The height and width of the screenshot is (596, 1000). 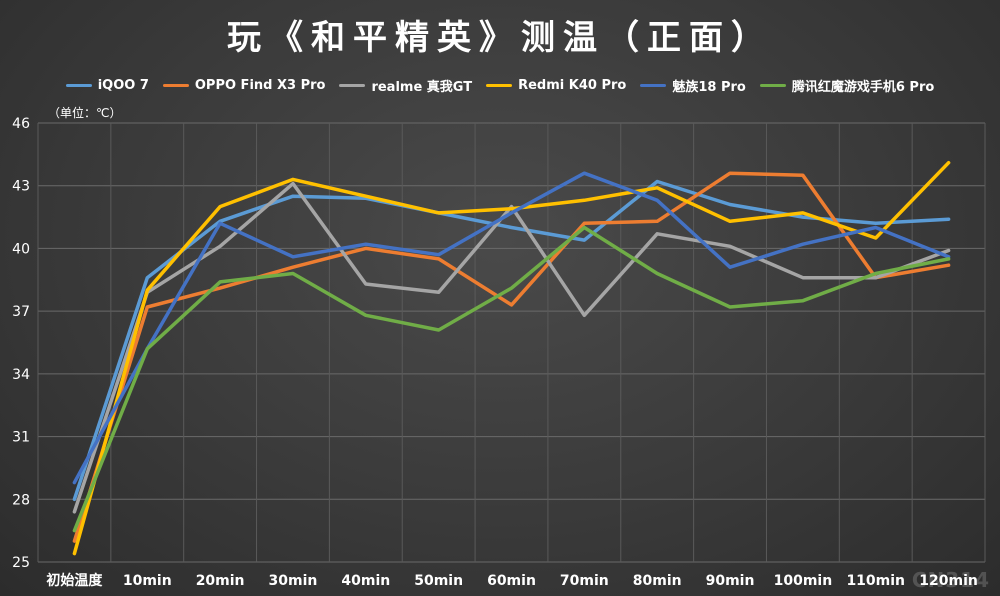 I want to click on x-tick-label: 10min, so click(x=147, y=581).